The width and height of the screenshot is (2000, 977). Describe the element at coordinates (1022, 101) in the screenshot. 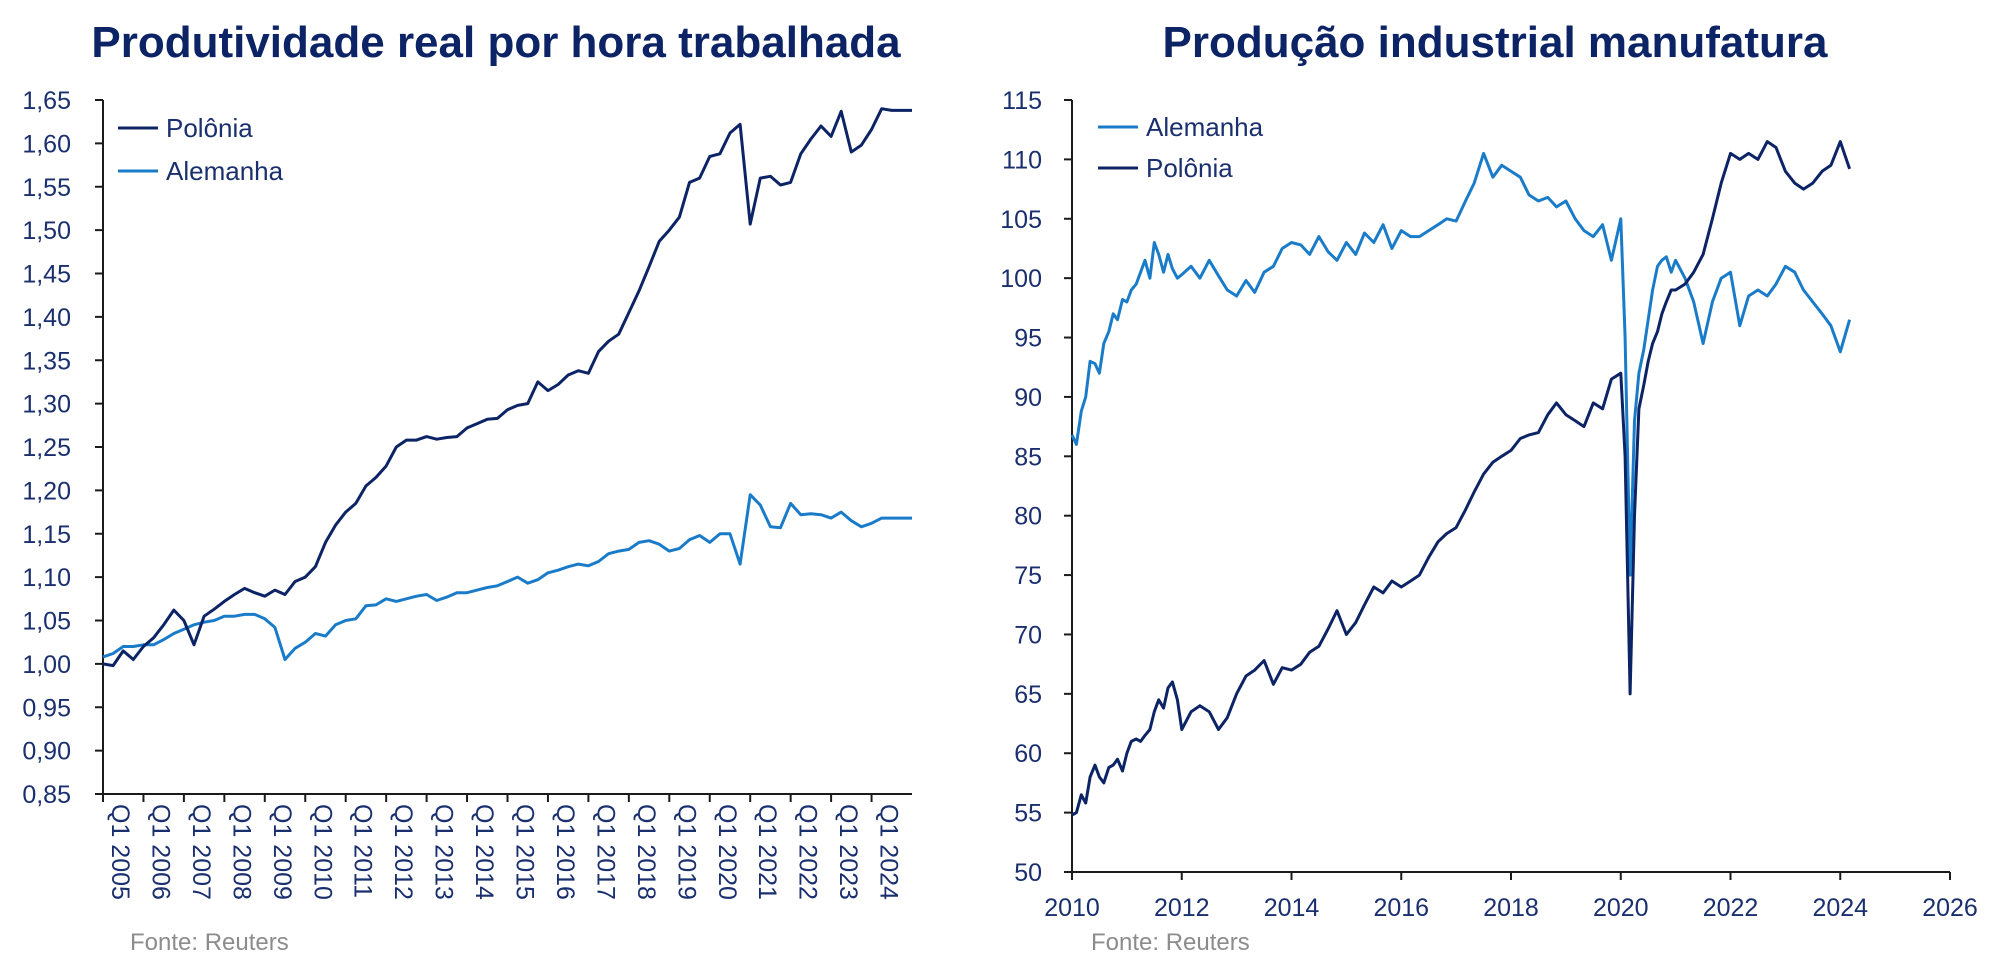

I see `y-tick-label: 115` at that location.